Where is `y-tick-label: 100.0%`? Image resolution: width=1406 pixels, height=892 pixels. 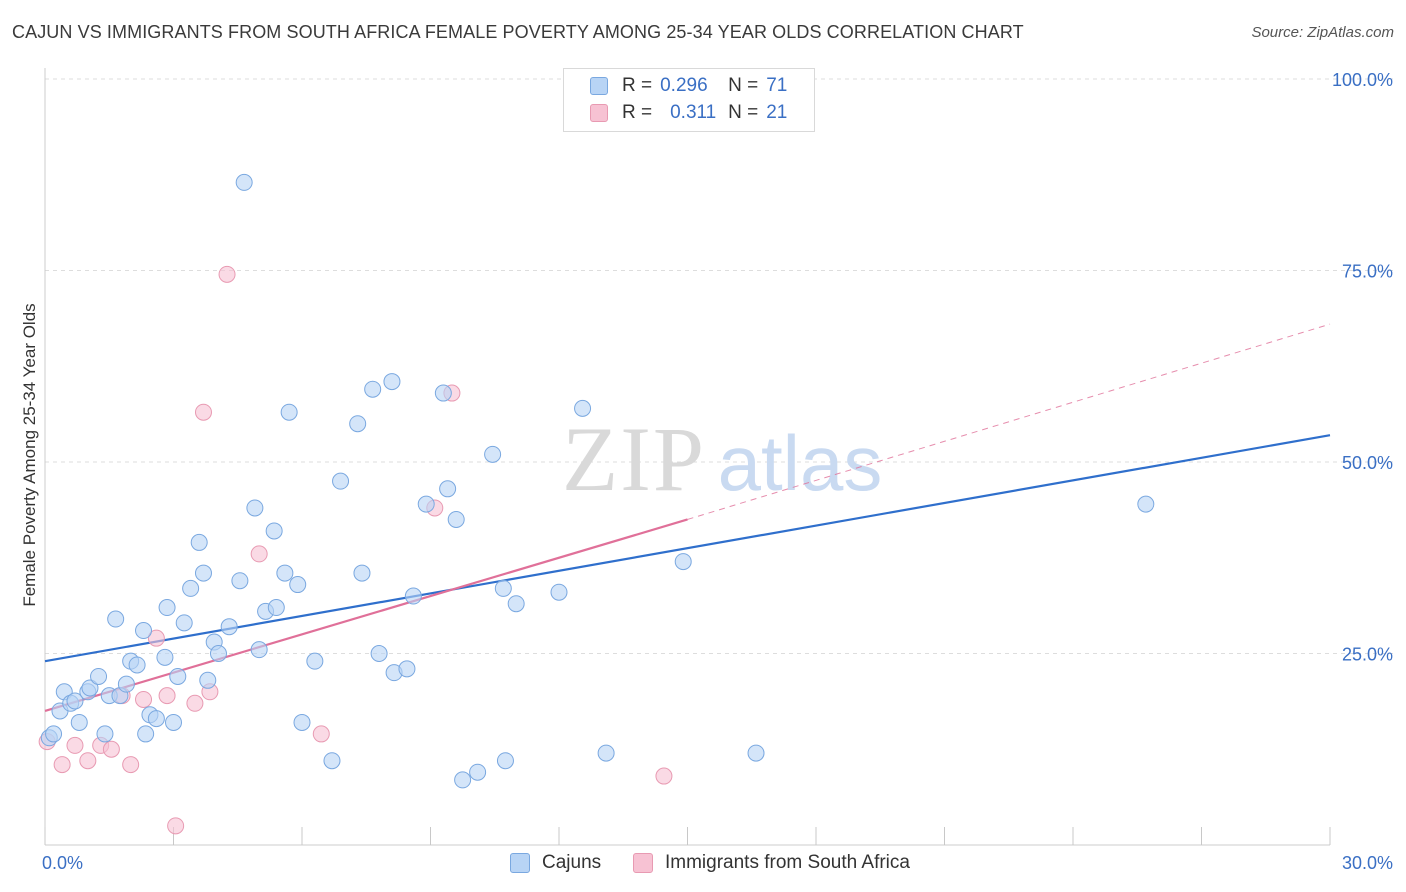
y-tick-label: 100.0% is located at coordinates (1362, 80).